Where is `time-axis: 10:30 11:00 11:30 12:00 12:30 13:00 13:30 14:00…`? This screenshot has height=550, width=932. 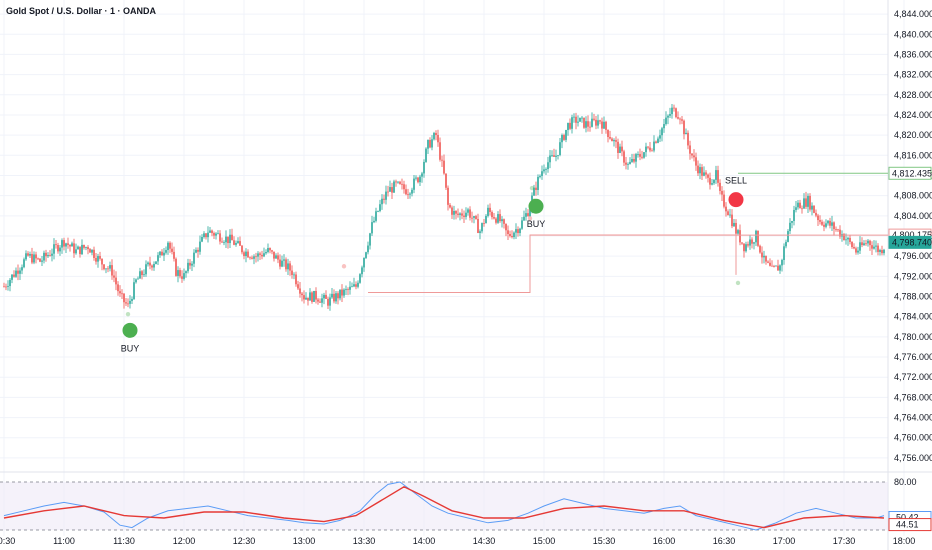 time-axis: 10:30 11:00 11:30 12:00 12:30 13:00 13:30 14:00… is located at coordinates (457, 541).